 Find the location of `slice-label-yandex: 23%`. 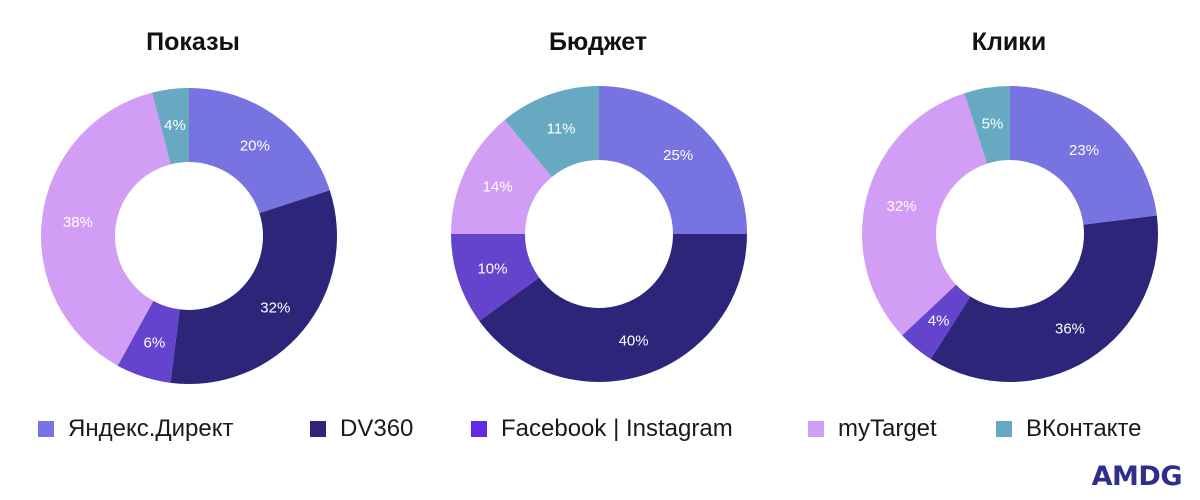

slice-label-yandex: 23% is located at coordinates (1084, 150).